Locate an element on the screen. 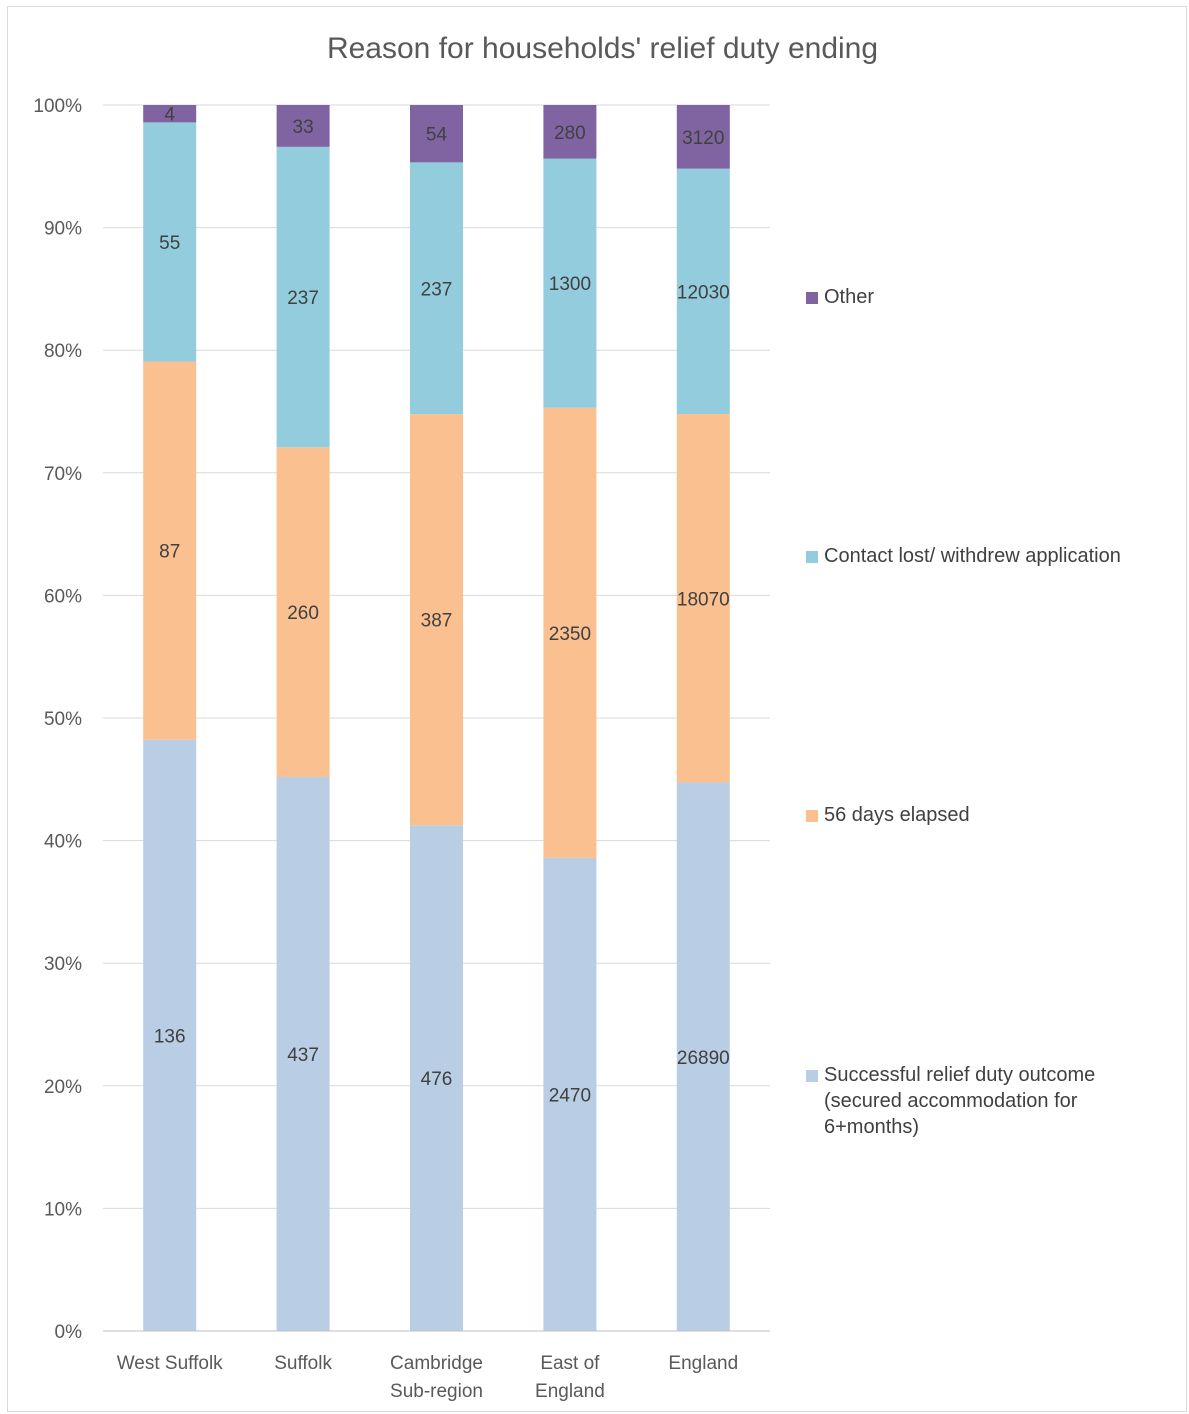 The height and width of the screenshot is (1414, 1189). legend-swatch-contact-lost is located at coordinates (812, 557).